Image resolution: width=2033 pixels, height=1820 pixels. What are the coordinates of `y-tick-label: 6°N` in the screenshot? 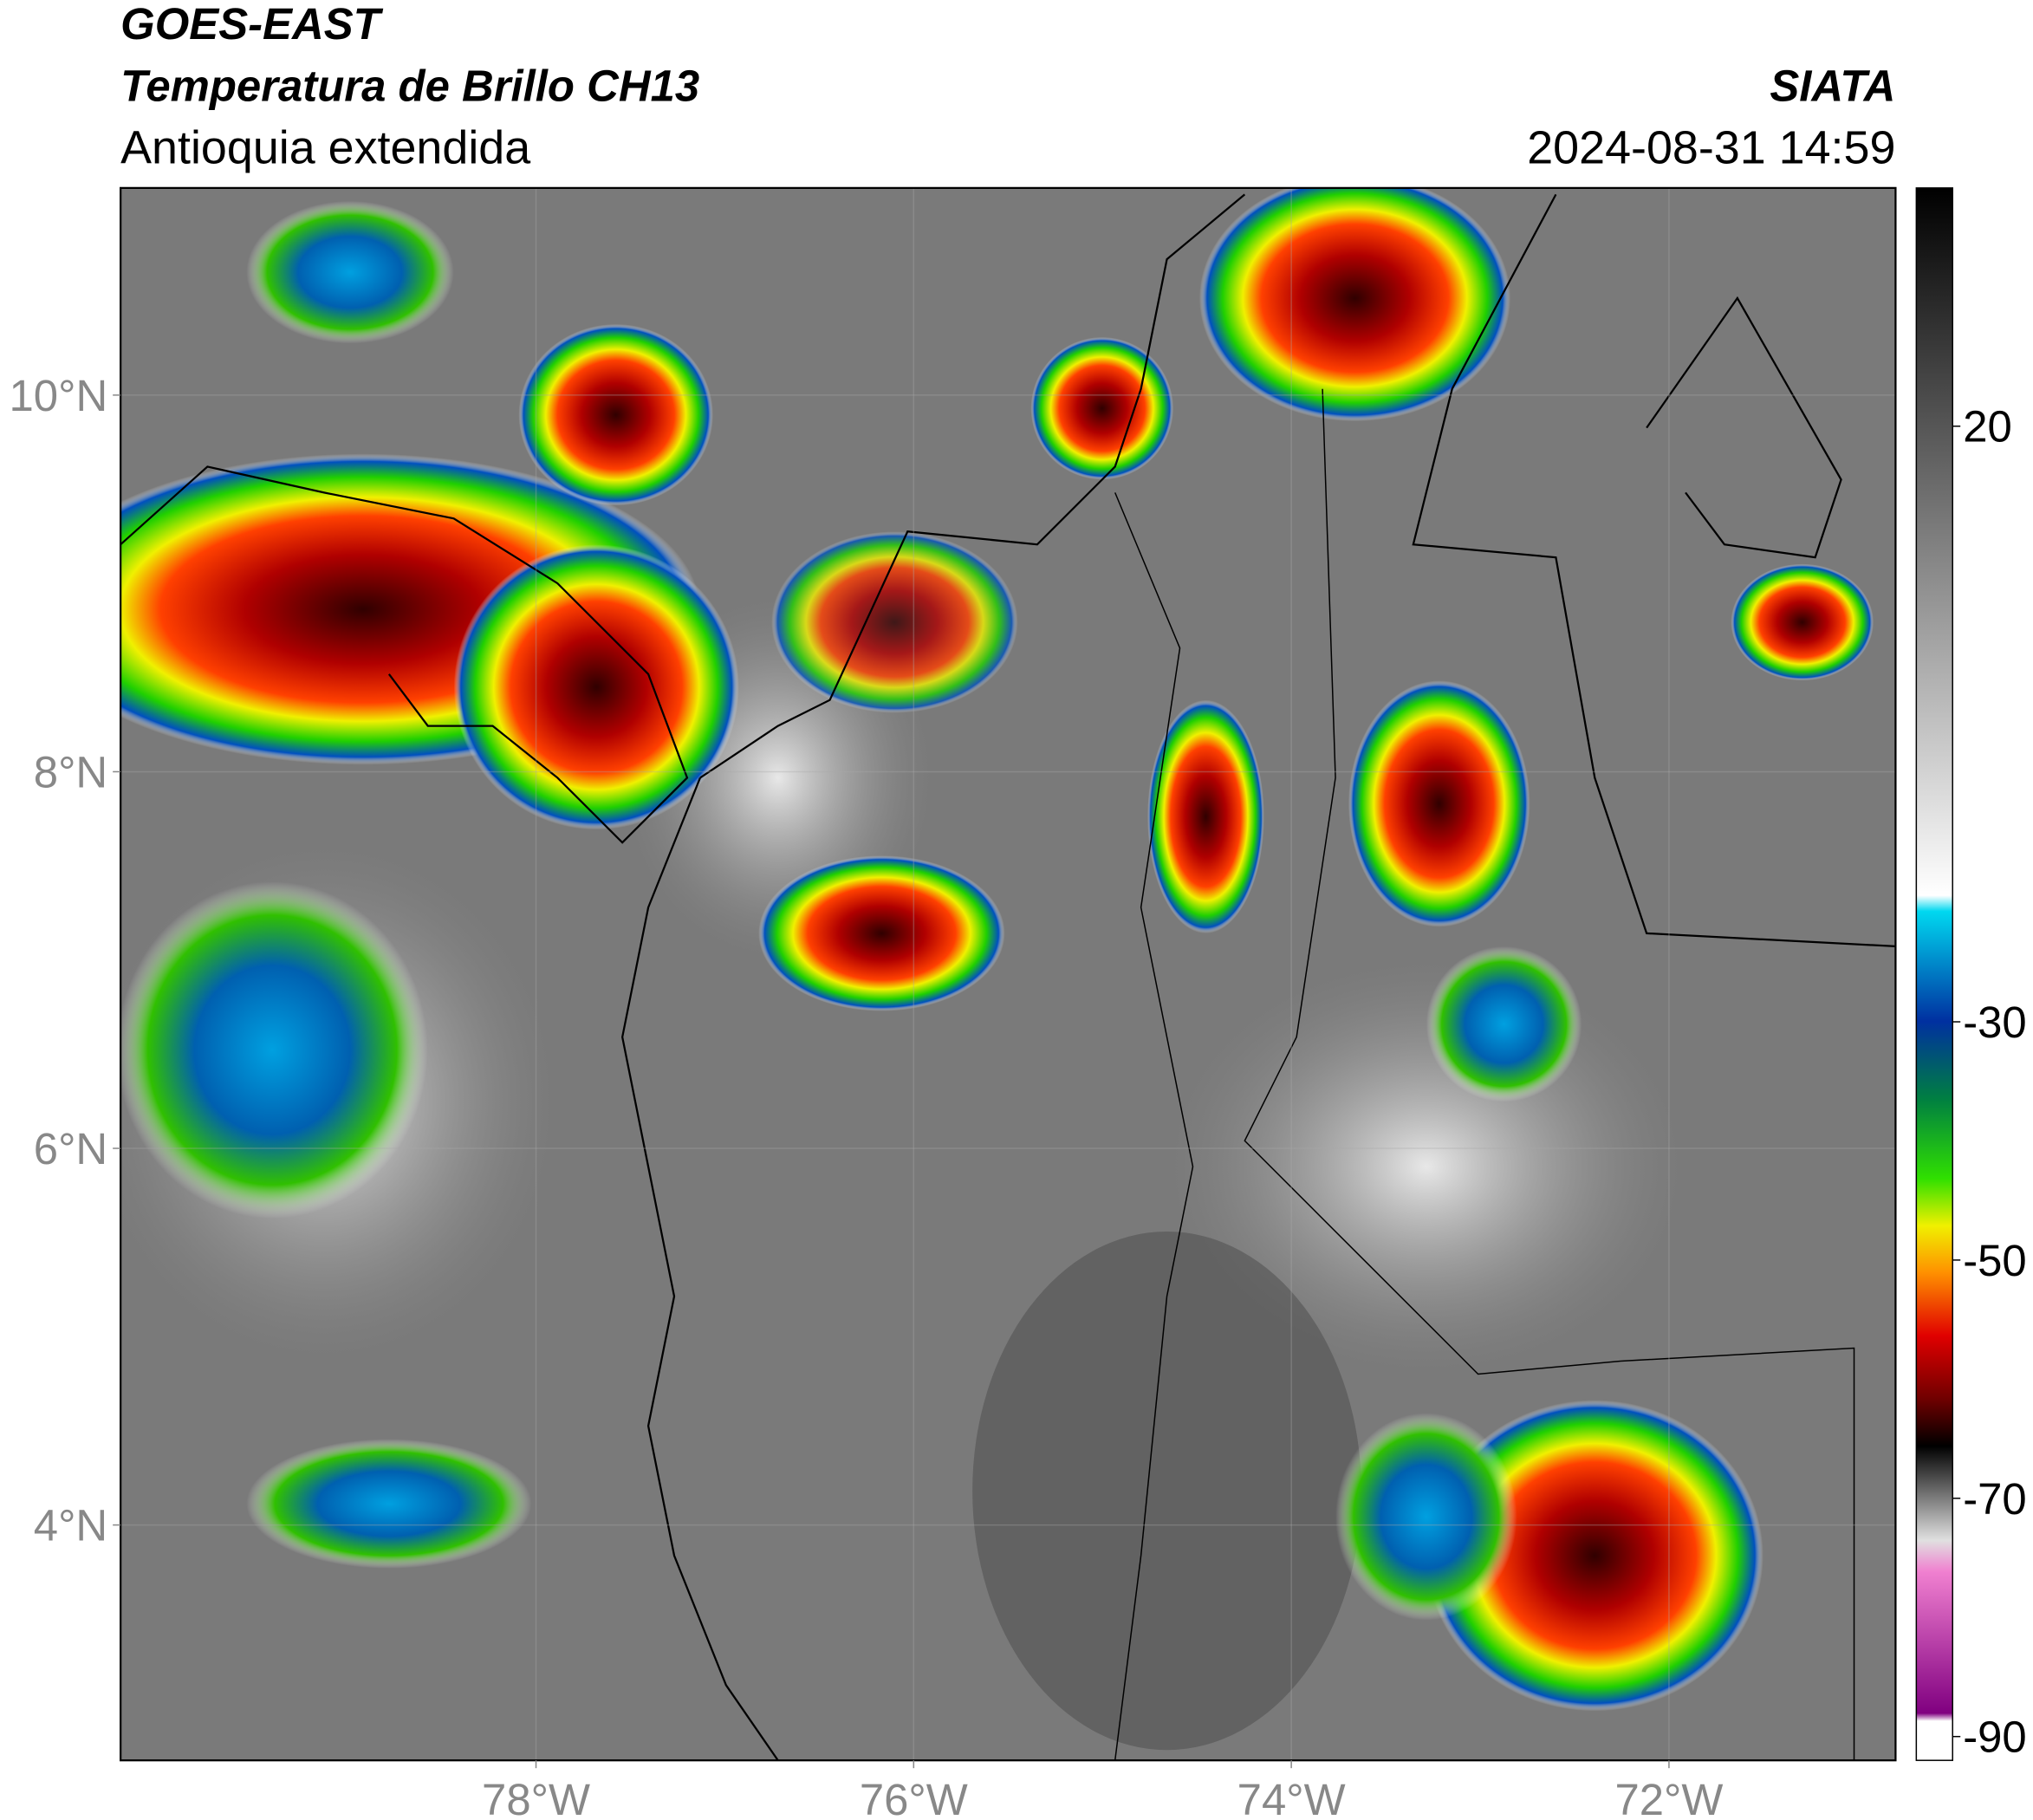 It's located at (70, 1148).